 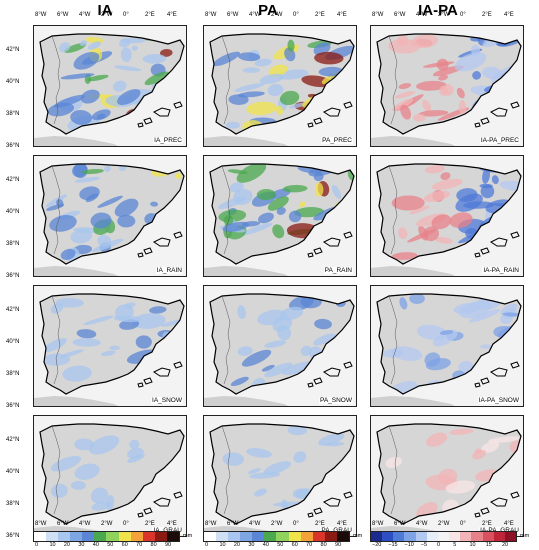 I want to click on panel-label: PA_GRAU, so click(x=336, y=530).